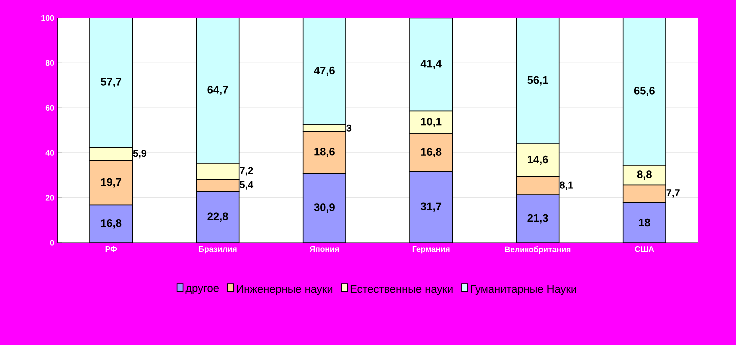 The height and width of the screenshot is (345, 736). I want to click on legend-label: Инженерные науки, so click(285, 290).